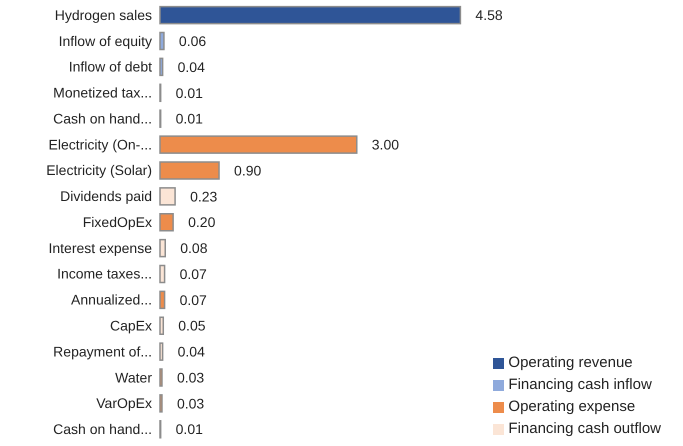  I want to click on legend-label: Operating expense, so click(572, 406).